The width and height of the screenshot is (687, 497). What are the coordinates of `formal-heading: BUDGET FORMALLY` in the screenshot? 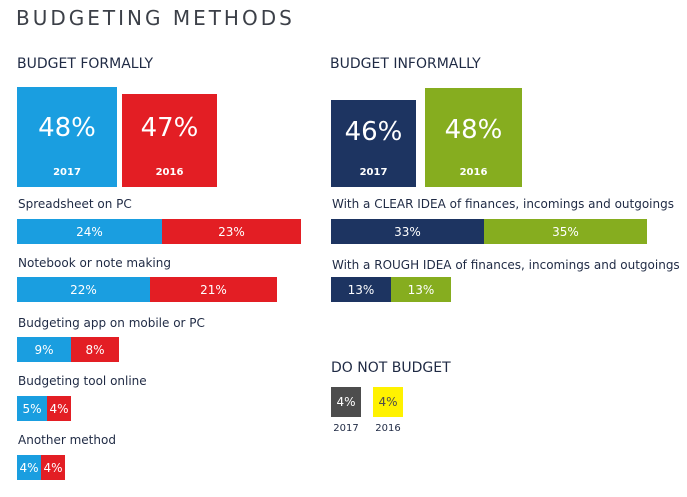 It's located at (85, 64).